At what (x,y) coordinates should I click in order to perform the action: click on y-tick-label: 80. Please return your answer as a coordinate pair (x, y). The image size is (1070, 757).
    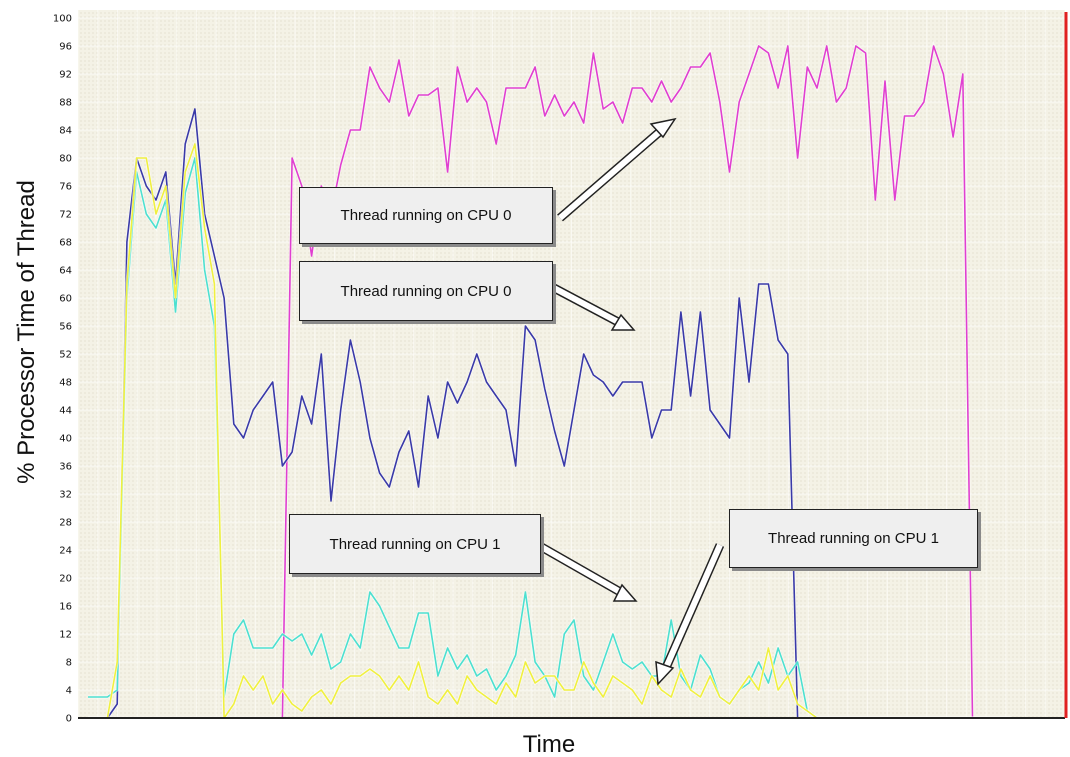
    Looking at the image, I should click on (65, 159).